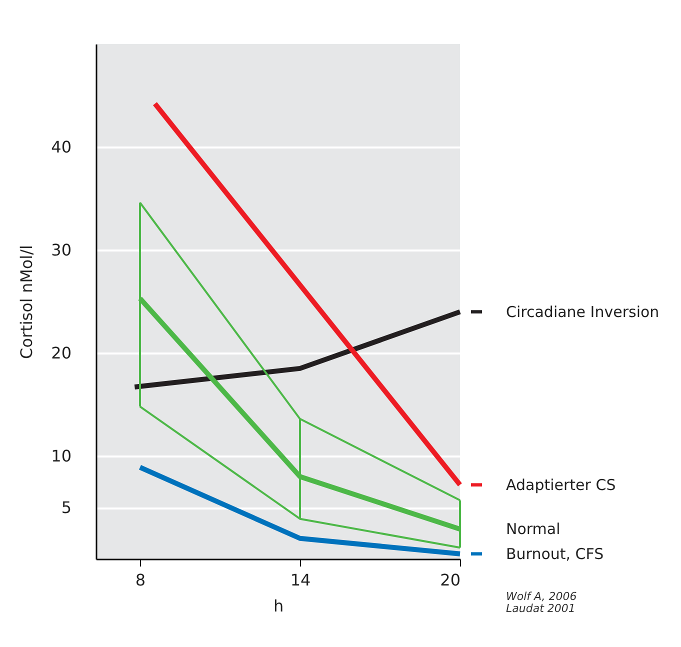 This screenshot has width=681, height=647. What do you see at coordinates (278, 606) in the screenshot?
I see `x-axis-title: h` at bounding box center [278, 606].